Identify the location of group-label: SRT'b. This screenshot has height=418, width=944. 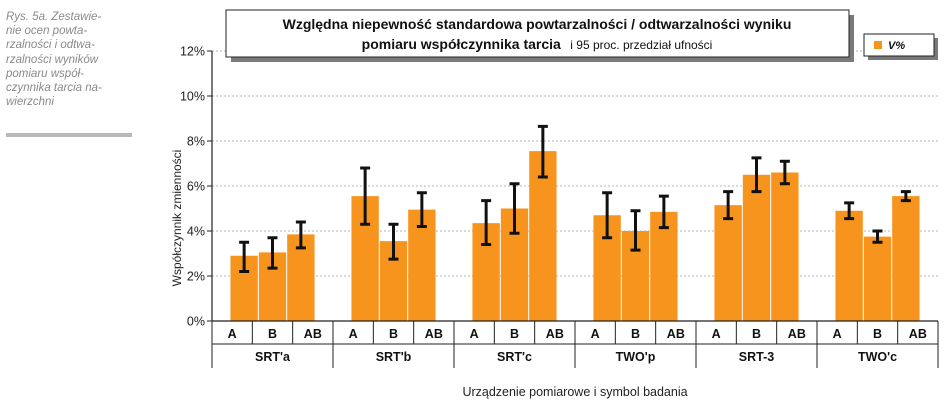
(394, 357).